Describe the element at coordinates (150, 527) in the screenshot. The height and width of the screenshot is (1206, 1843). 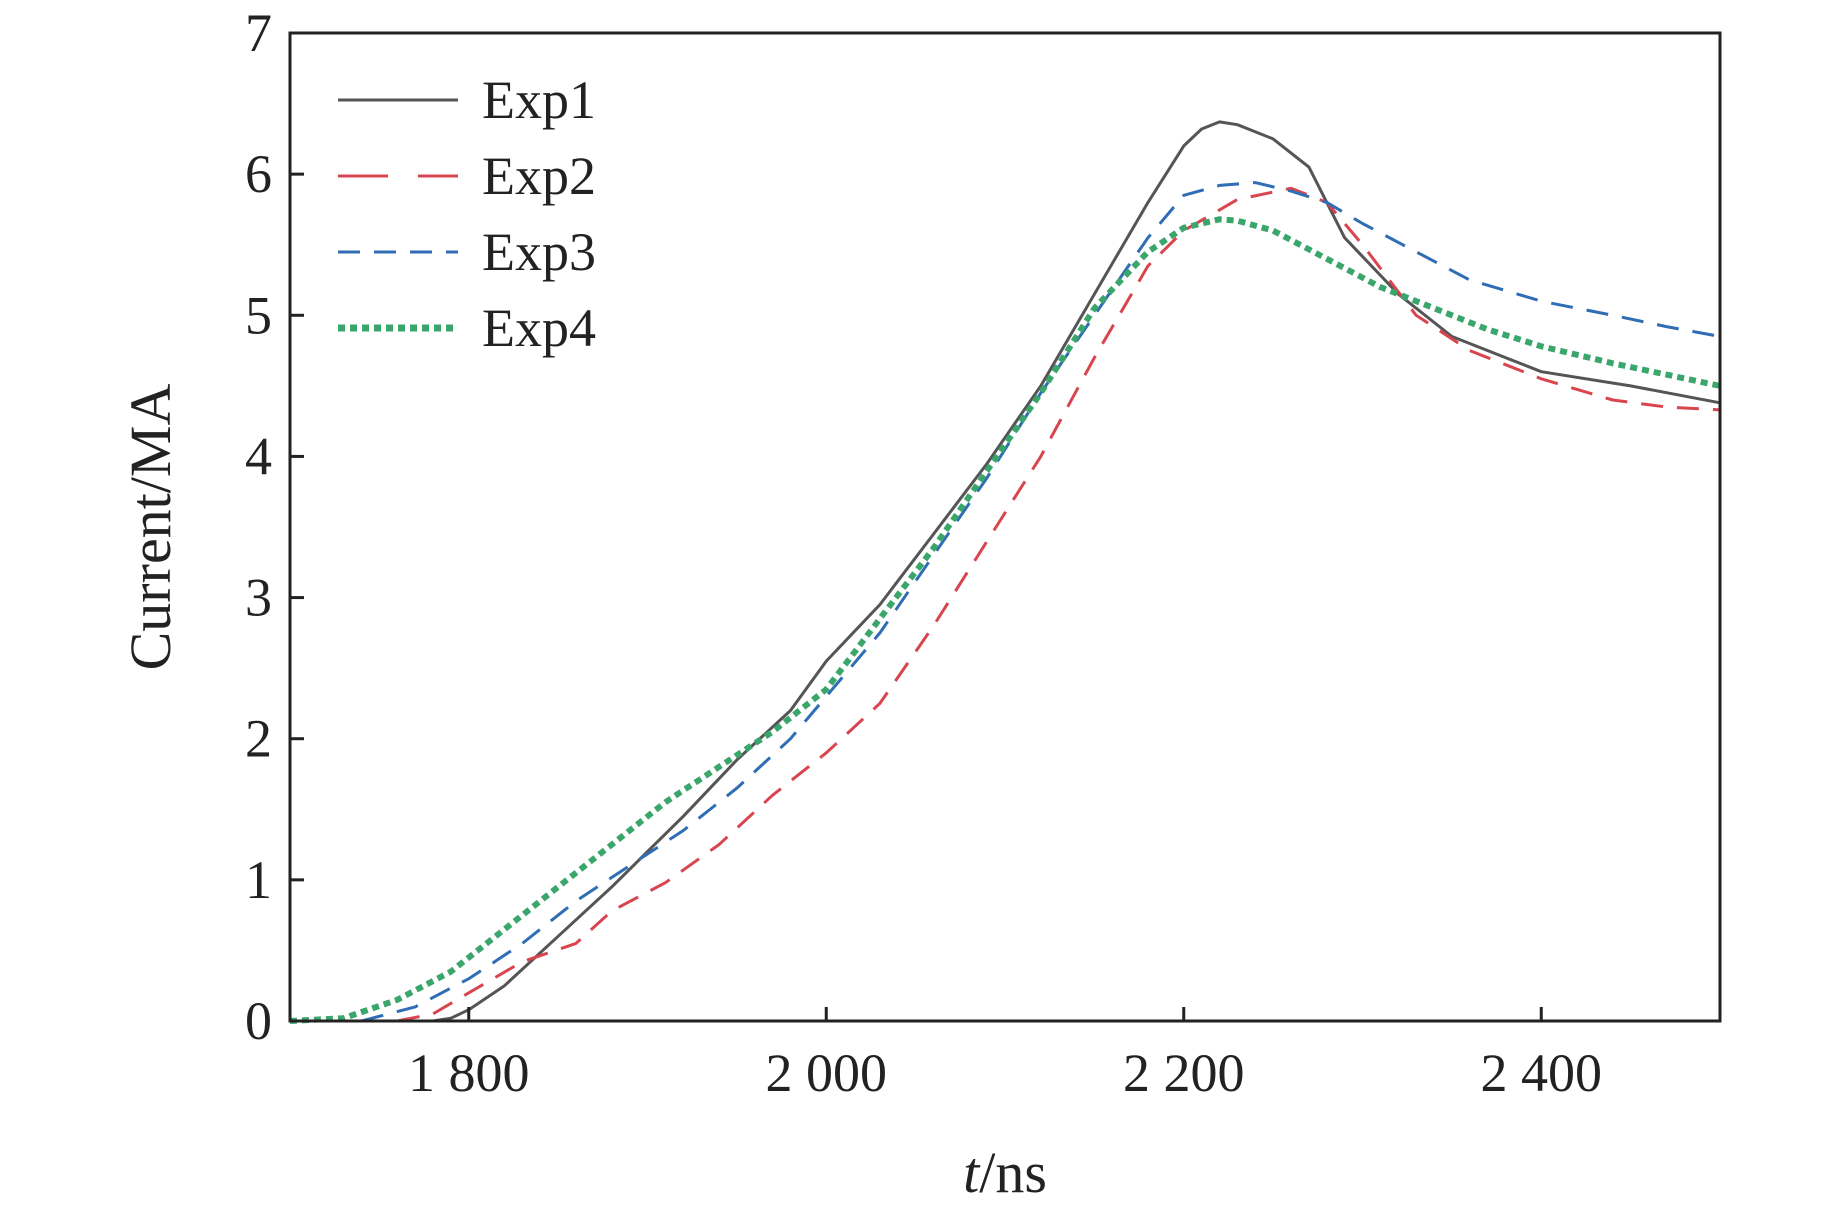
I see `y-axis-label: Current/MA` at that location.